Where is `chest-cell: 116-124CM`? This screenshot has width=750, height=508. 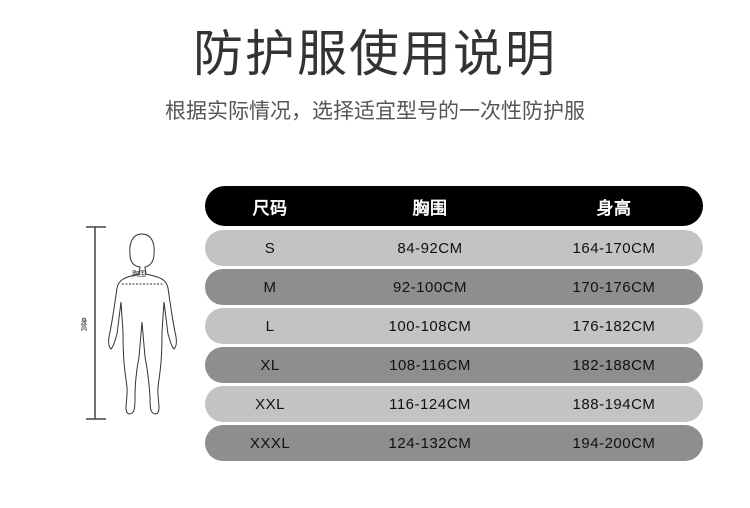 chest-cell: 116-124CM is located at coordinates (430, 404).